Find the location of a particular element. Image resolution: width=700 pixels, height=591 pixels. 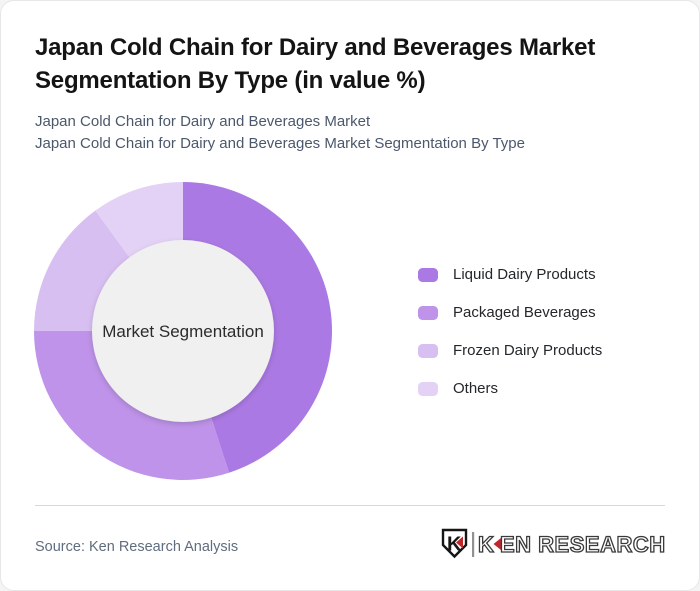

ken-research-logo: K K EN RESEARCH is located at coordinates (553, 543).